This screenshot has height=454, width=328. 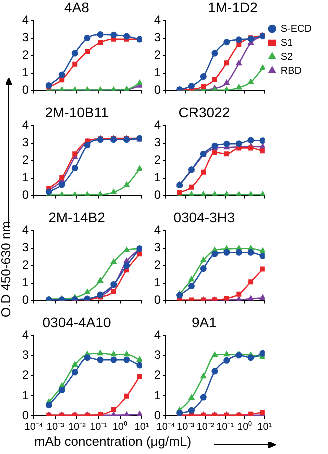 What do you see at coordinates (296, 29) in the screenshot?
I see `legend-label: S-ECD` at bounding box center [296, 29].